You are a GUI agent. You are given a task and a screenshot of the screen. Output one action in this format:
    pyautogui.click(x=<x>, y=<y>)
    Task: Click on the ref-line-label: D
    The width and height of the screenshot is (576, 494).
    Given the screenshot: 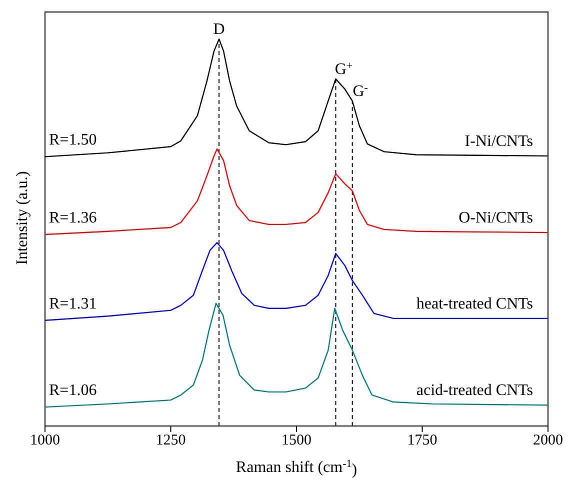 What is the action you would take?
    pyautogui.click(x=219, y=29)
    